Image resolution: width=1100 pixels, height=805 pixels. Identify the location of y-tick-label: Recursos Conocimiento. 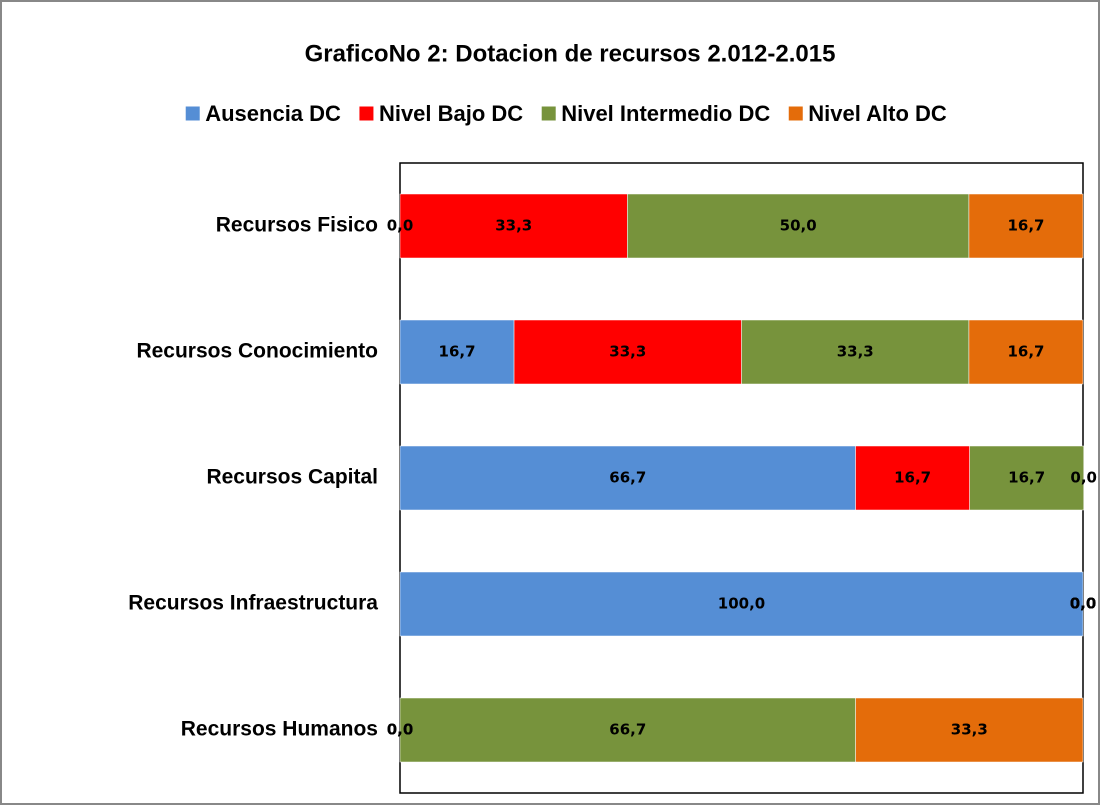
(257, 351).